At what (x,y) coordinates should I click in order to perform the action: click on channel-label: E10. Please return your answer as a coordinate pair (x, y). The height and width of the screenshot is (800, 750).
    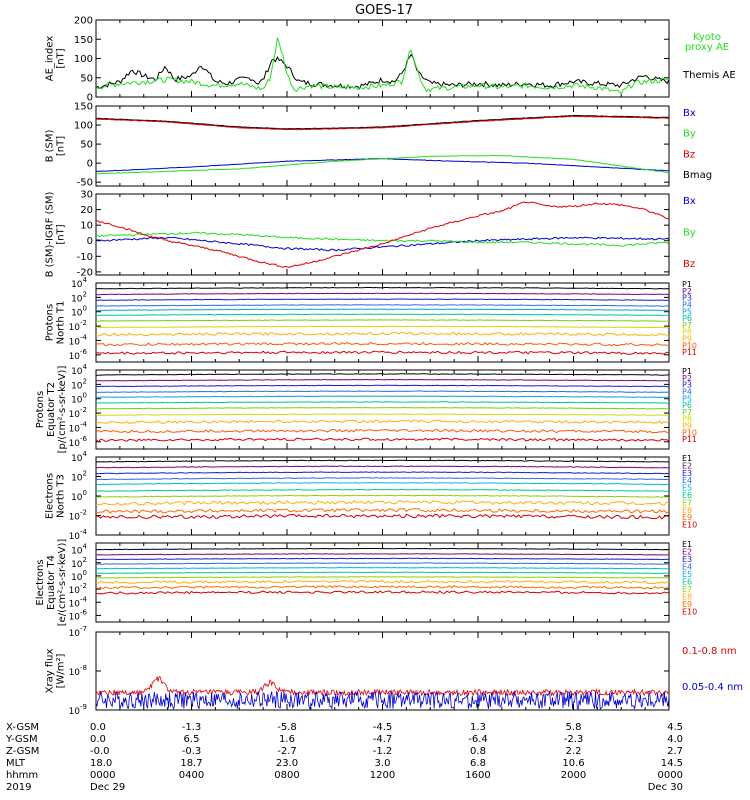
    Looking at the image, I should click on (689, 612).